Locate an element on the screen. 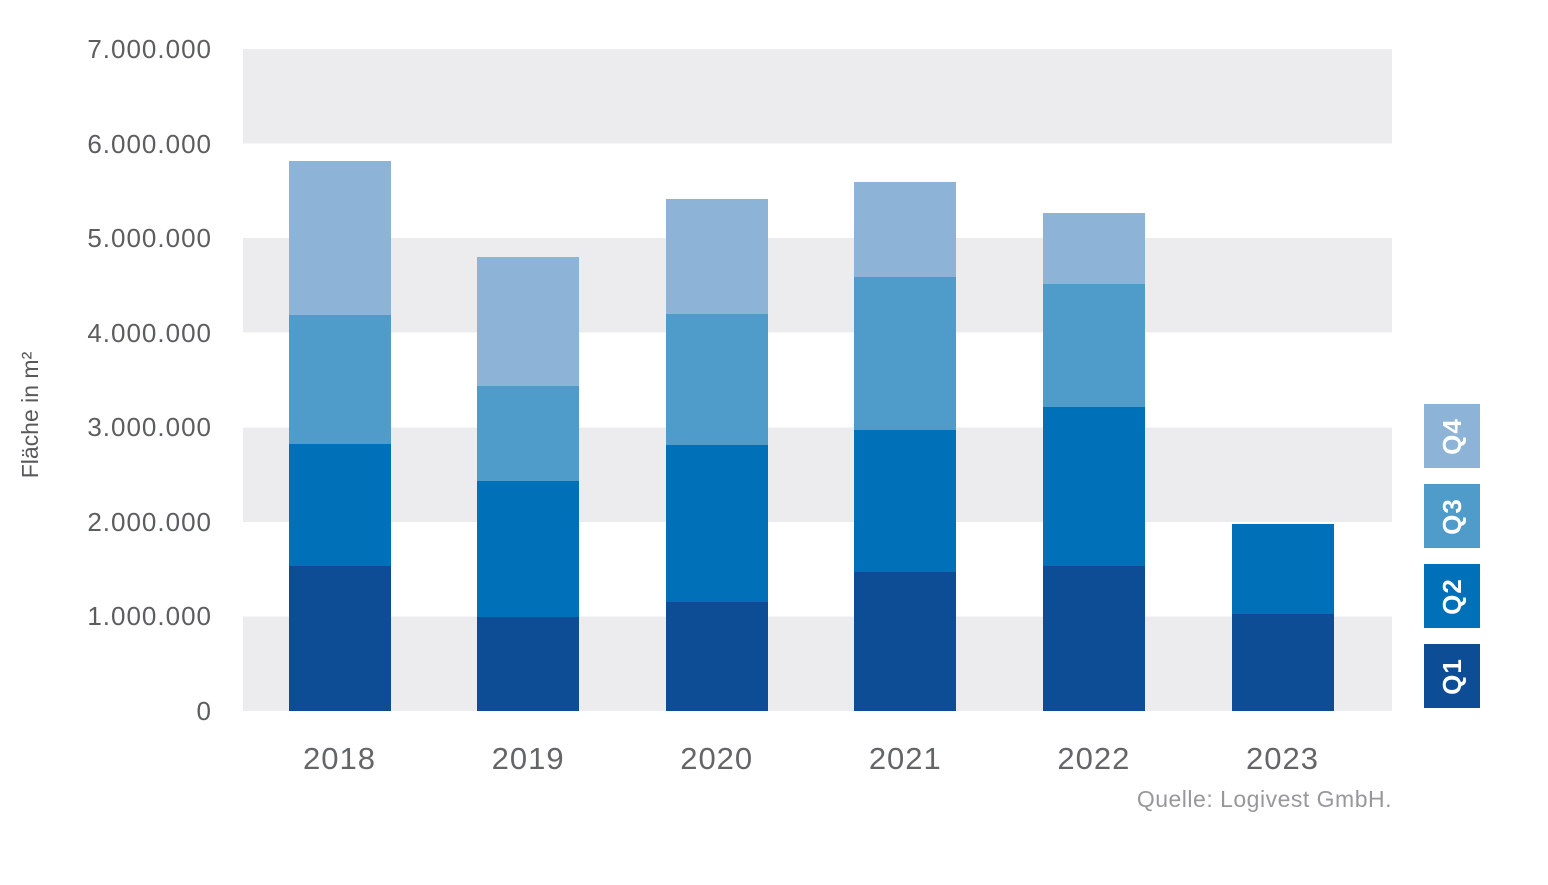  legend-label-q3: Q3 is located at coordinates (1451, 516).